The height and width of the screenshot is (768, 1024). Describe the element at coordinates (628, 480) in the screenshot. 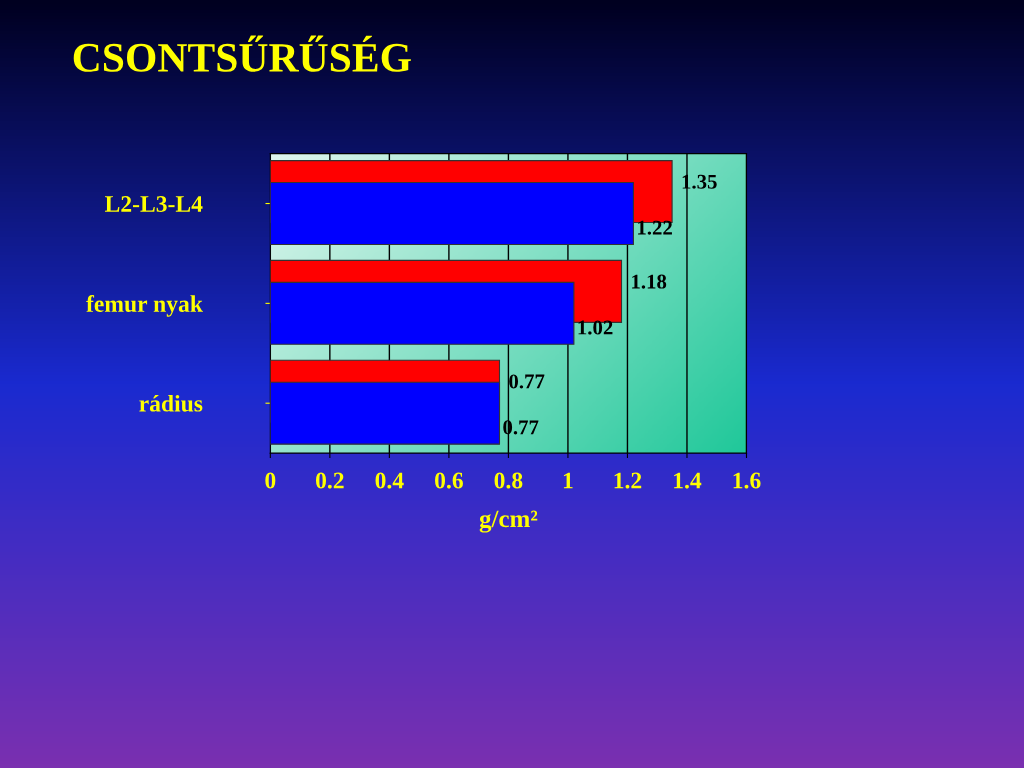

I see `x-tick-label: 1.2` at that location.